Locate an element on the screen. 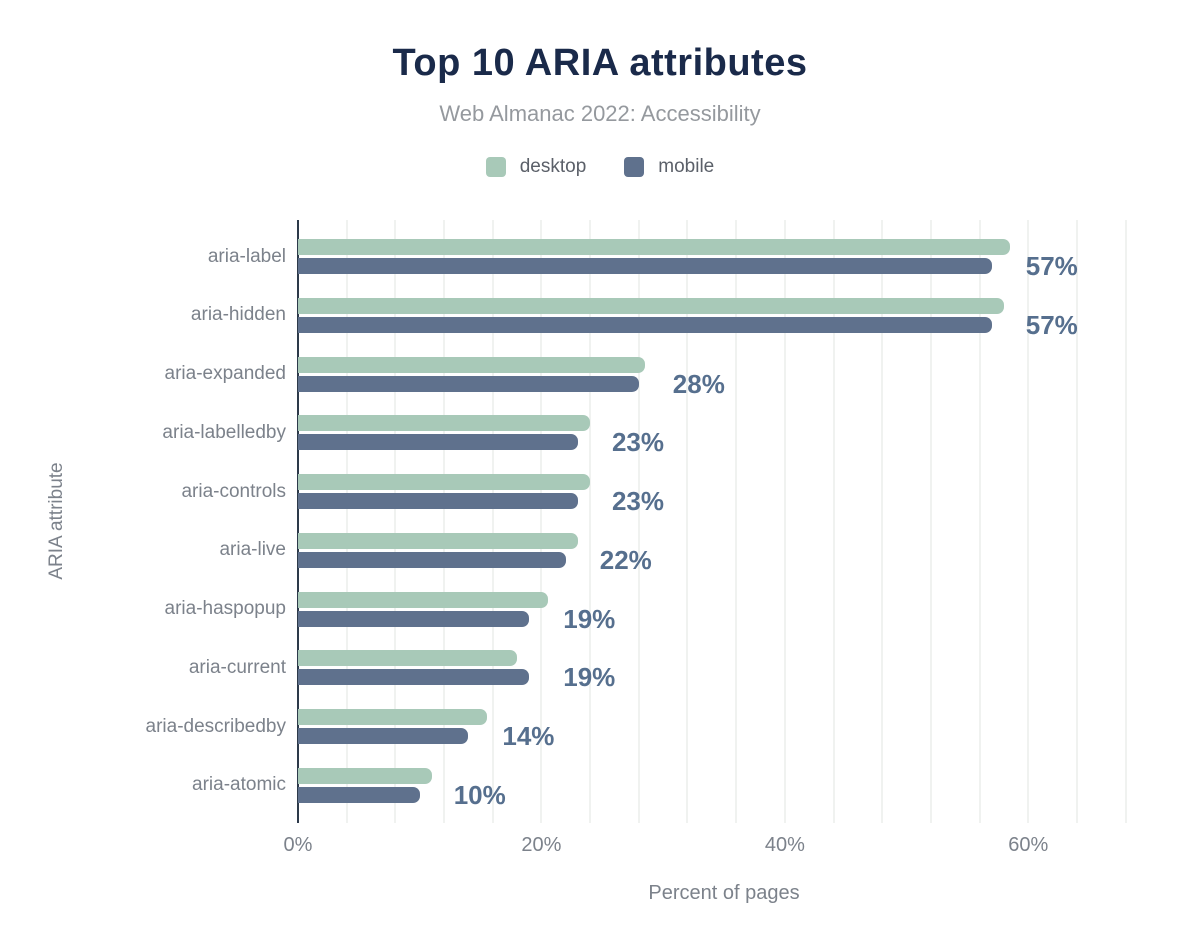  category-label: aria-label is located at coordinates (246, 256).